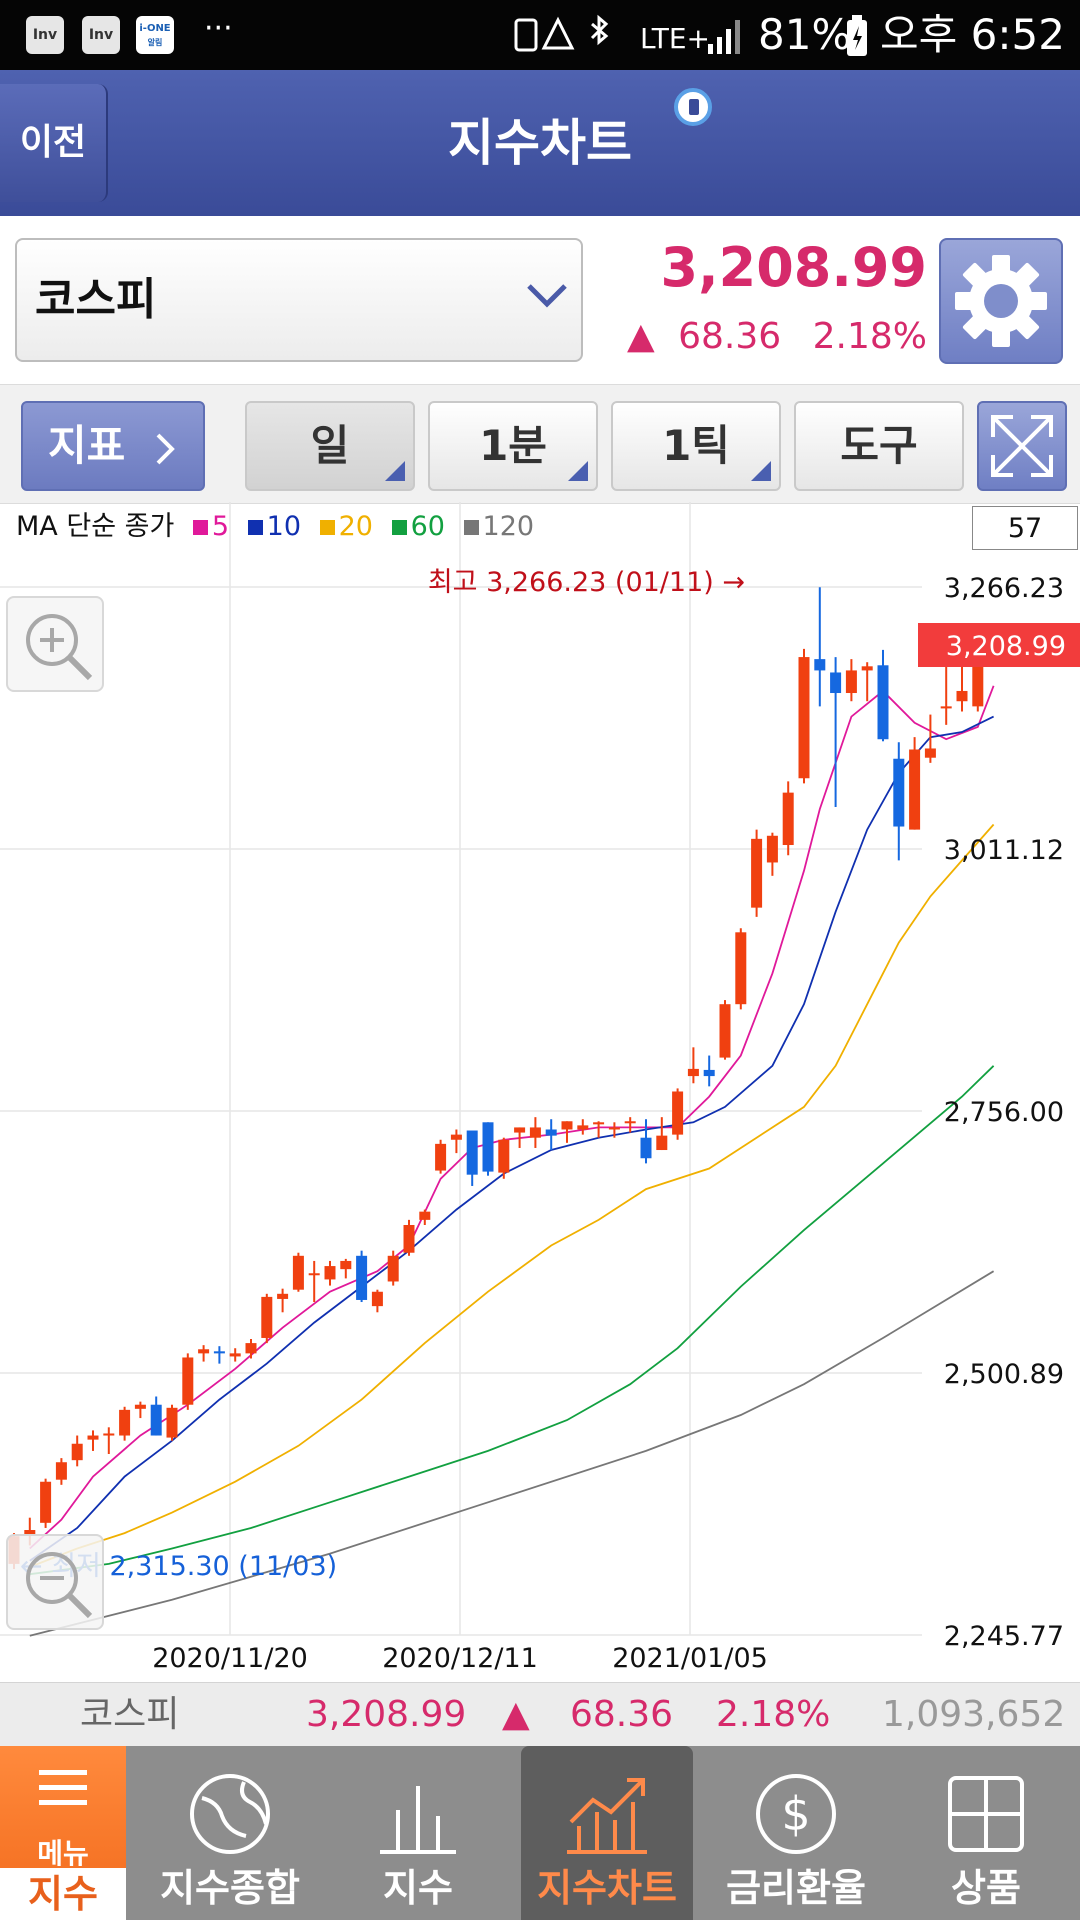  What do you see at coordinates (284, 526) in the screenshot?
I see `ma10-label: 10` at bounding box center [284, 526].